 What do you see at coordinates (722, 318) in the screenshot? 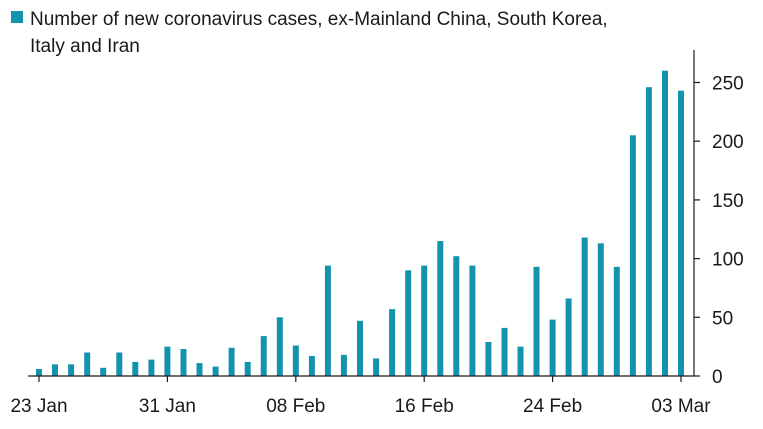
I see `y-tick-label: 50` at bounding box center [722, 318].